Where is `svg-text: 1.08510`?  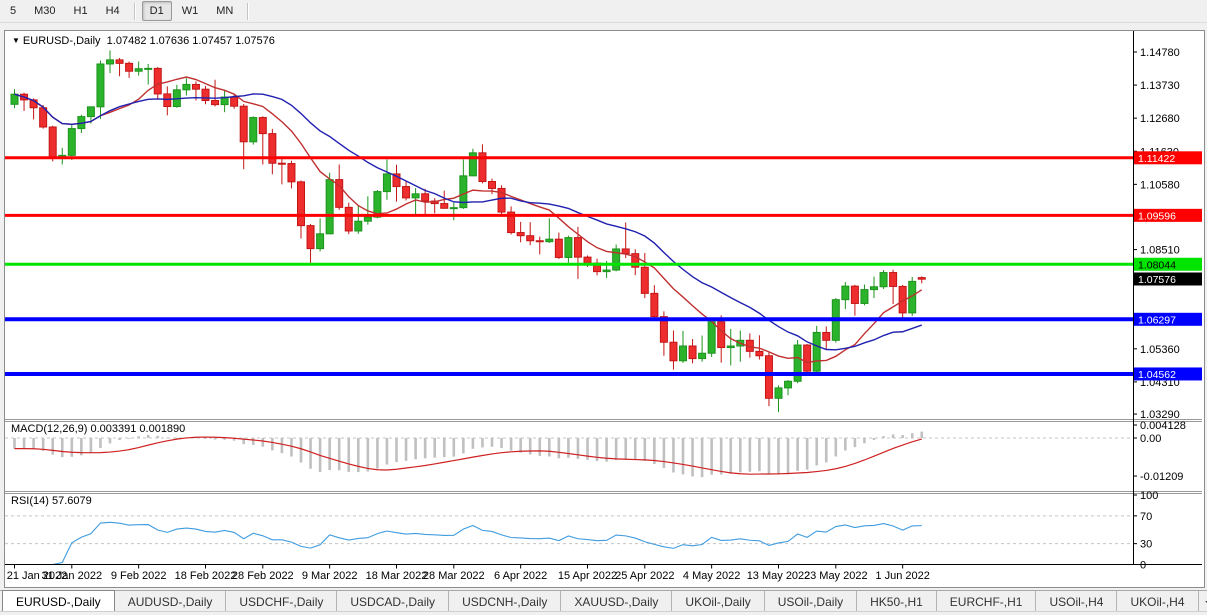 svg-text: 1.08510 is located at coordinates (1160, 251).